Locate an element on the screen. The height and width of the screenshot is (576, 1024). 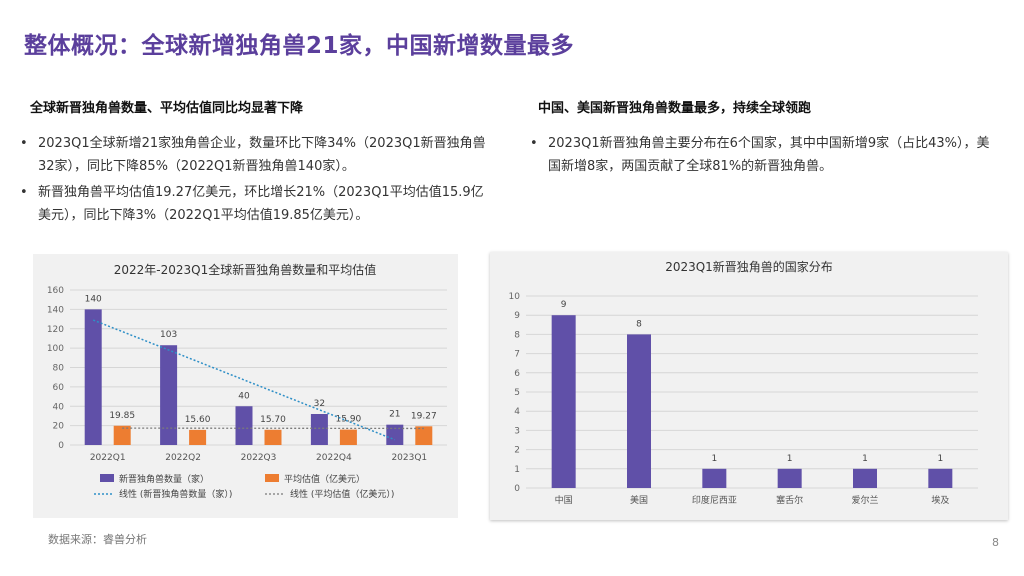
y-tick-label: 160 is located at coordinates (55, 291).